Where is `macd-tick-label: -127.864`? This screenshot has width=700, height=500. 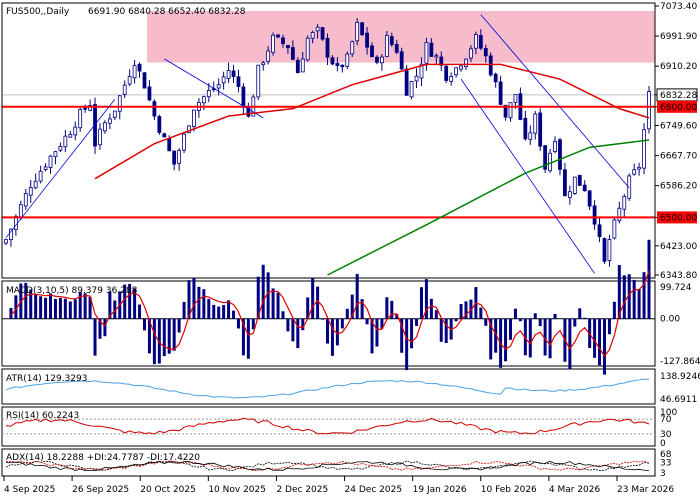 macd-tick-label: -127.864 is located at coordinates (680, 362).